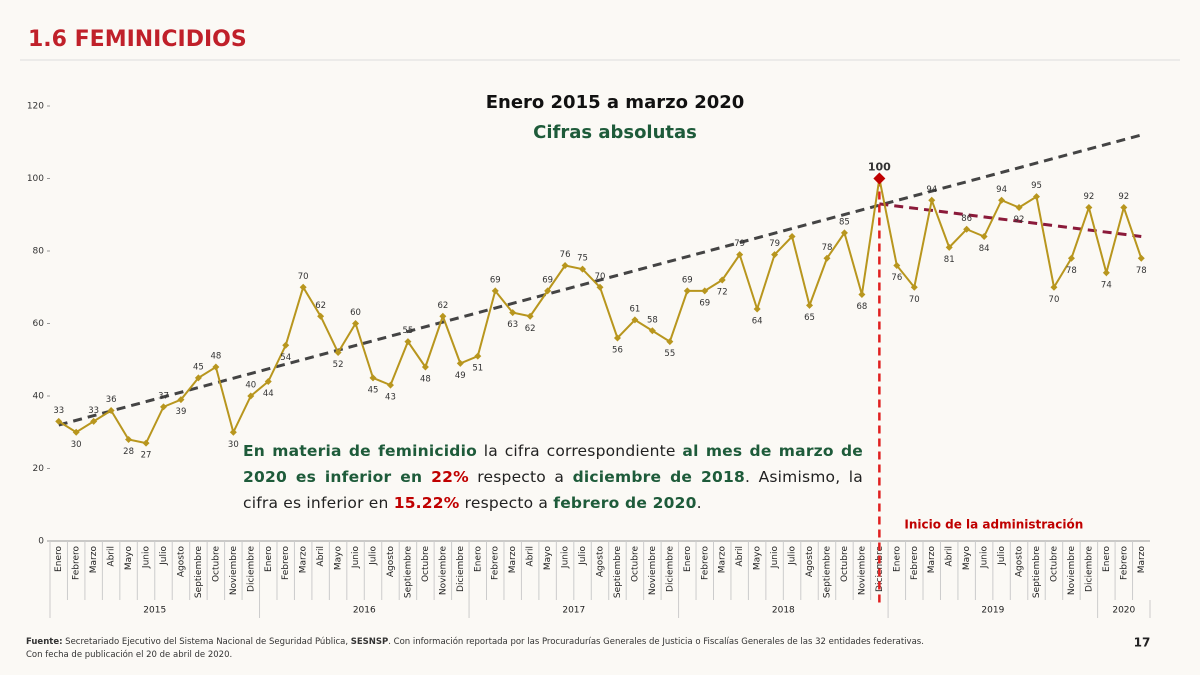 Image resolution: width=1200 pixels, height=675 pixels. What do you see at coordinates (364, 611) in the screenshot?
I see `year-label: 2016` at bounding box center [364, 611].